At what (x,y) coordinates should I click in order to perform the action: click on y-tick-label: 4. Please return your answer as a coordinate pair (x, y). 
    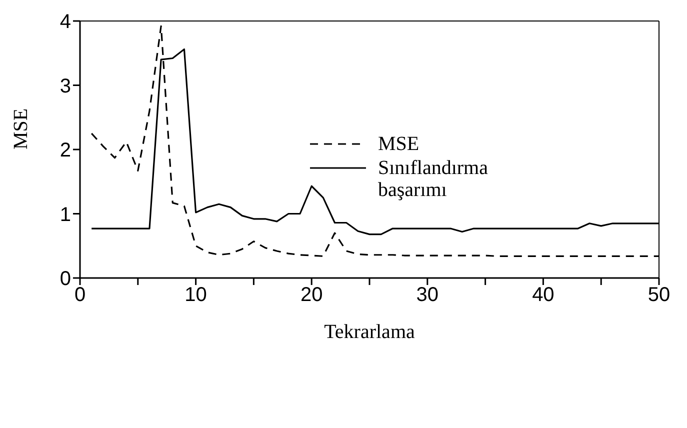
    Looking at the image, I should click on (65, 22).